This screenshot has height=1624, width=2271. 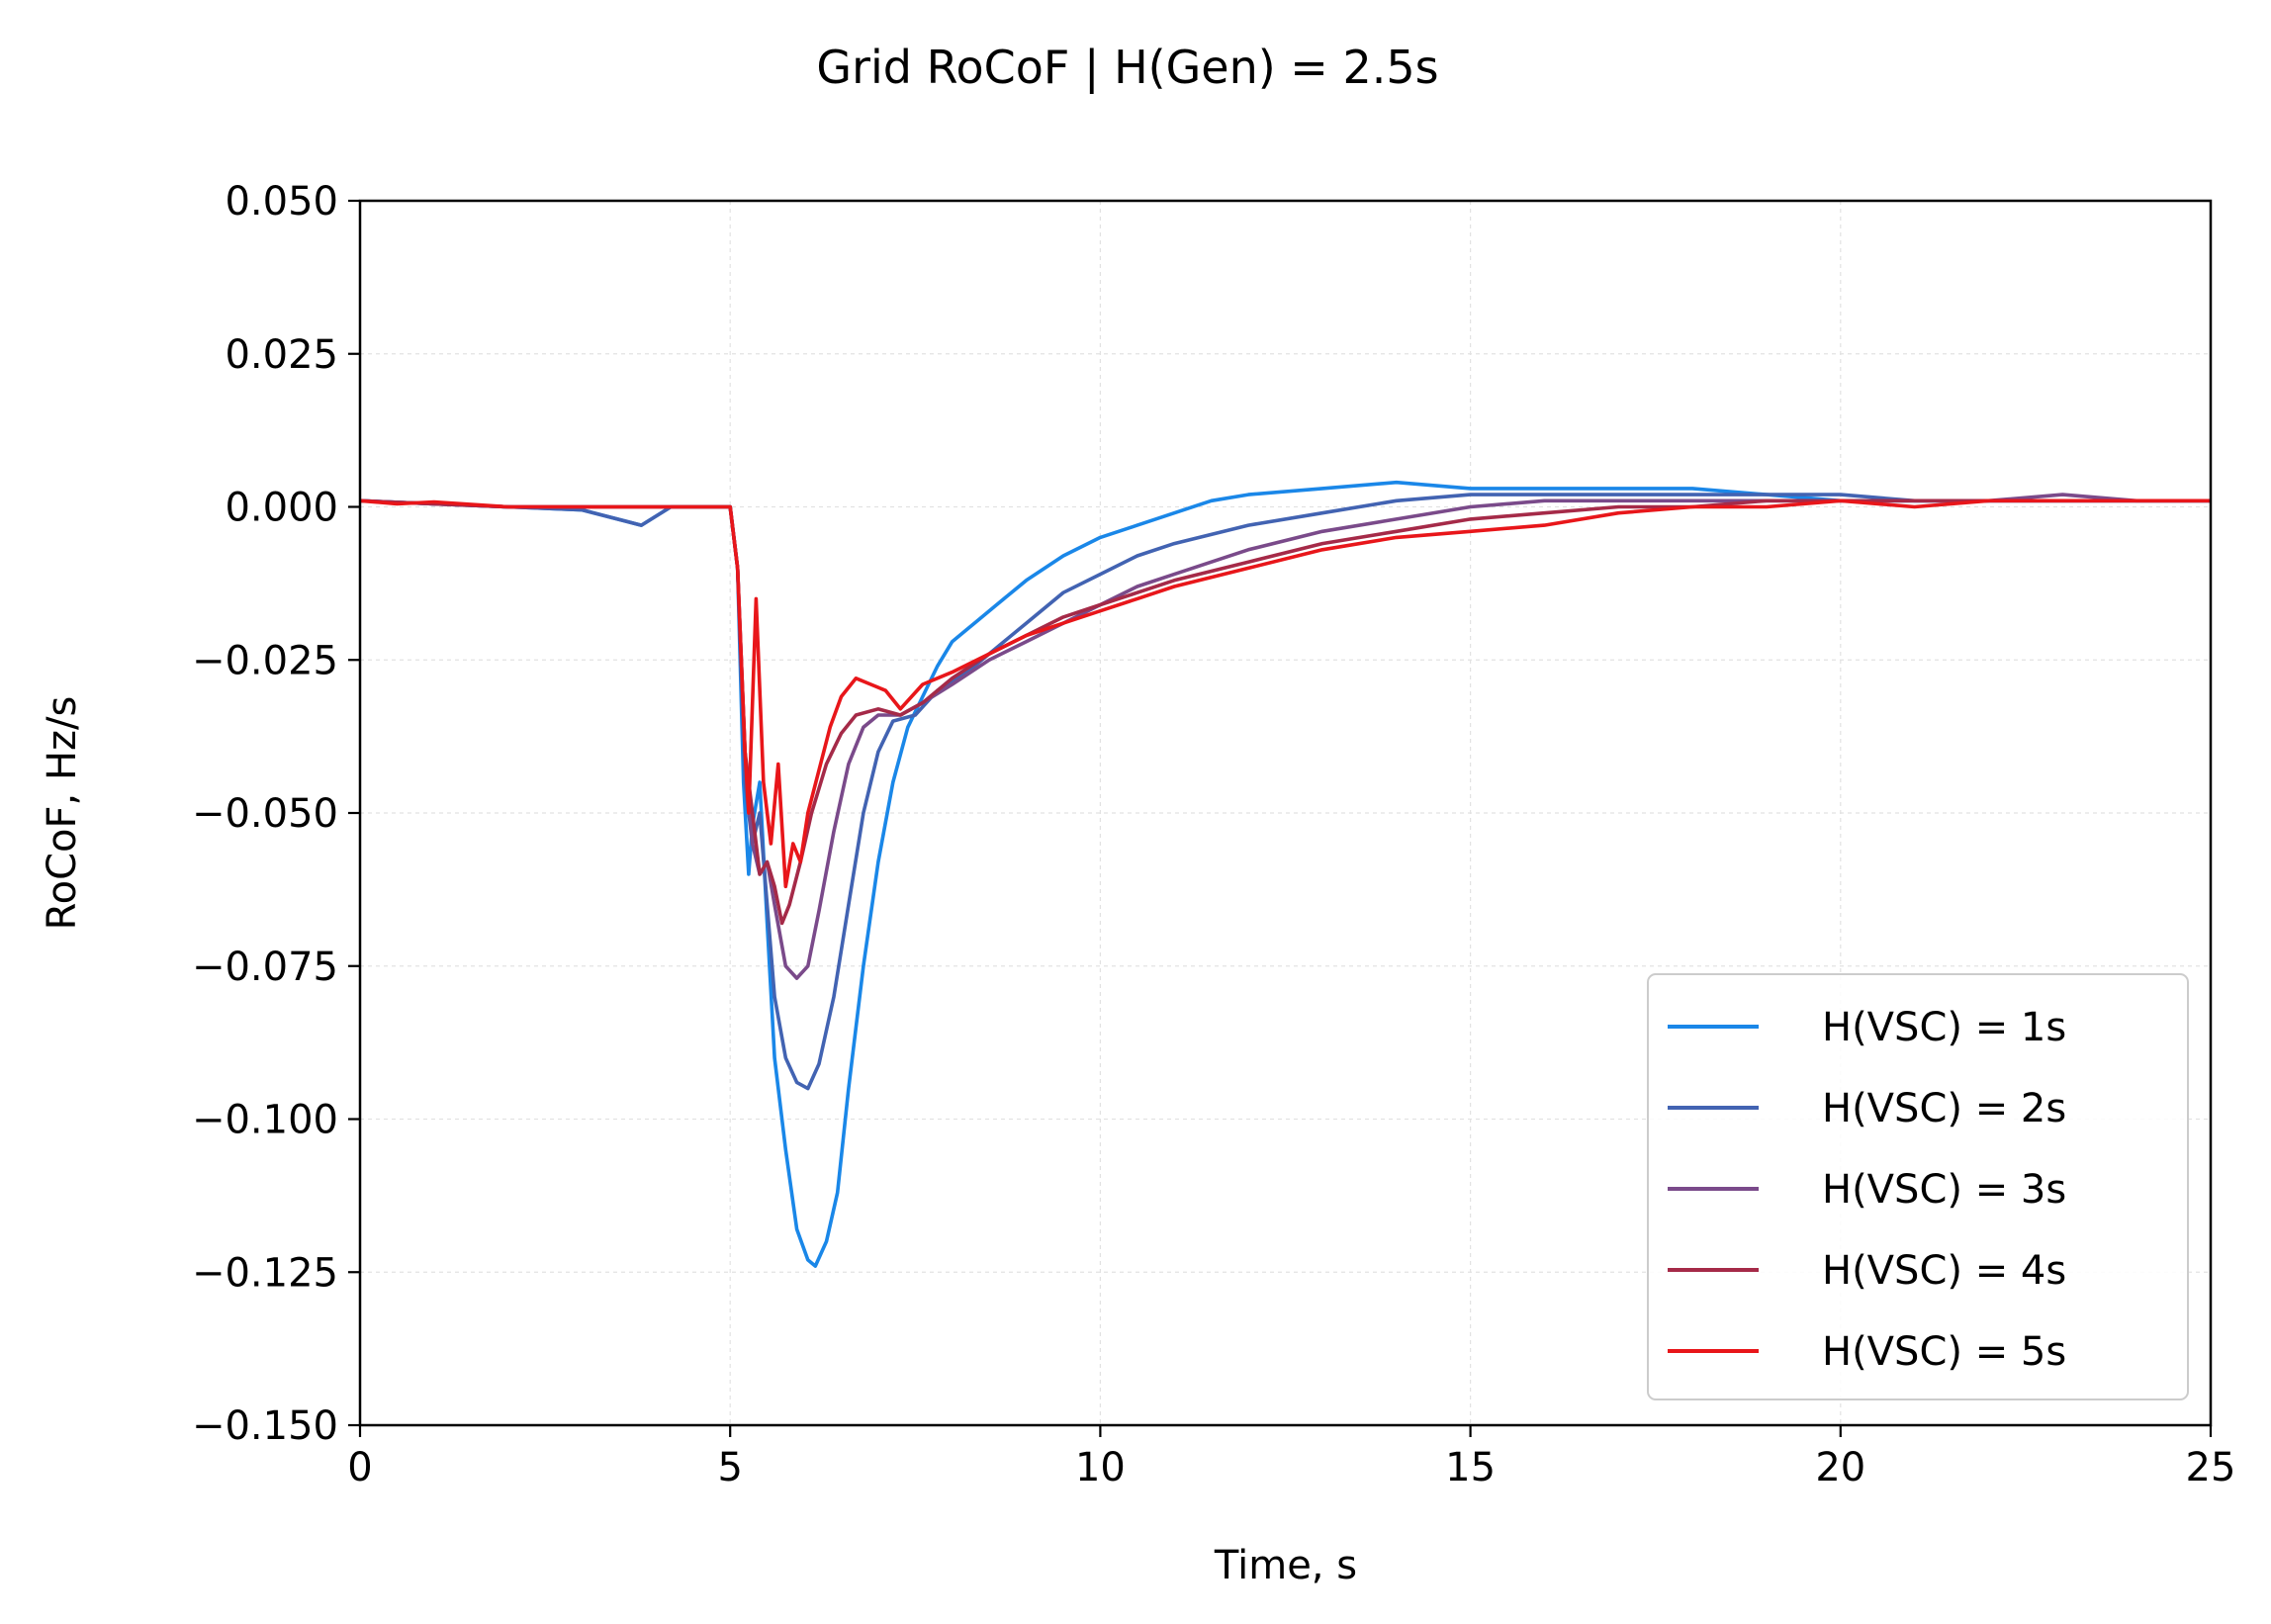 I want to click on y-tick-label: −0.075, so click(x=265, y=967).